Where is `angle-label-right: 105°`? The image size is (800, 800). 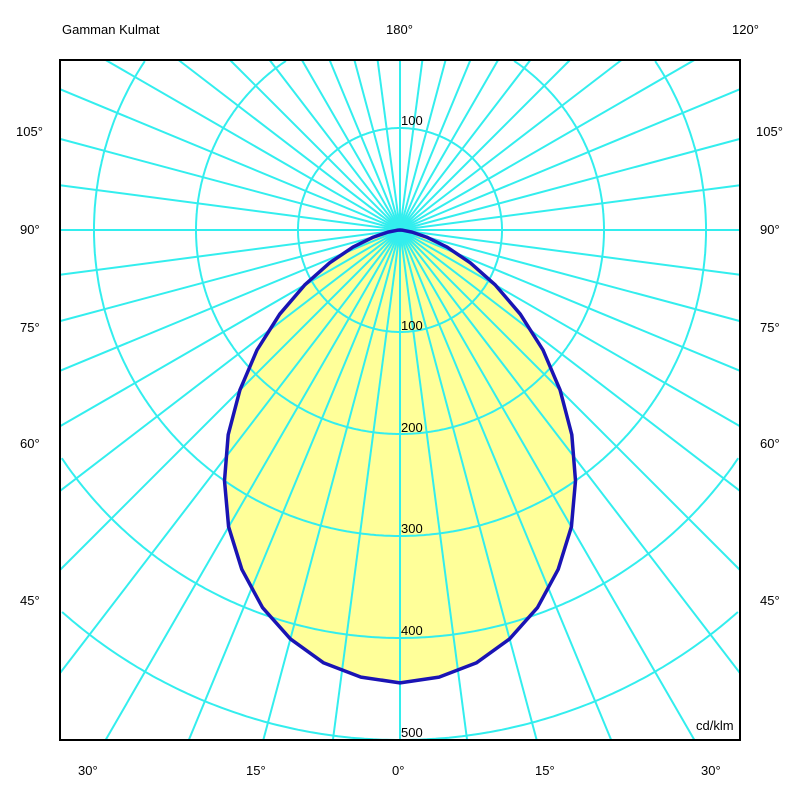 angle-label-right: 105° is located at coordinates (769, 131).